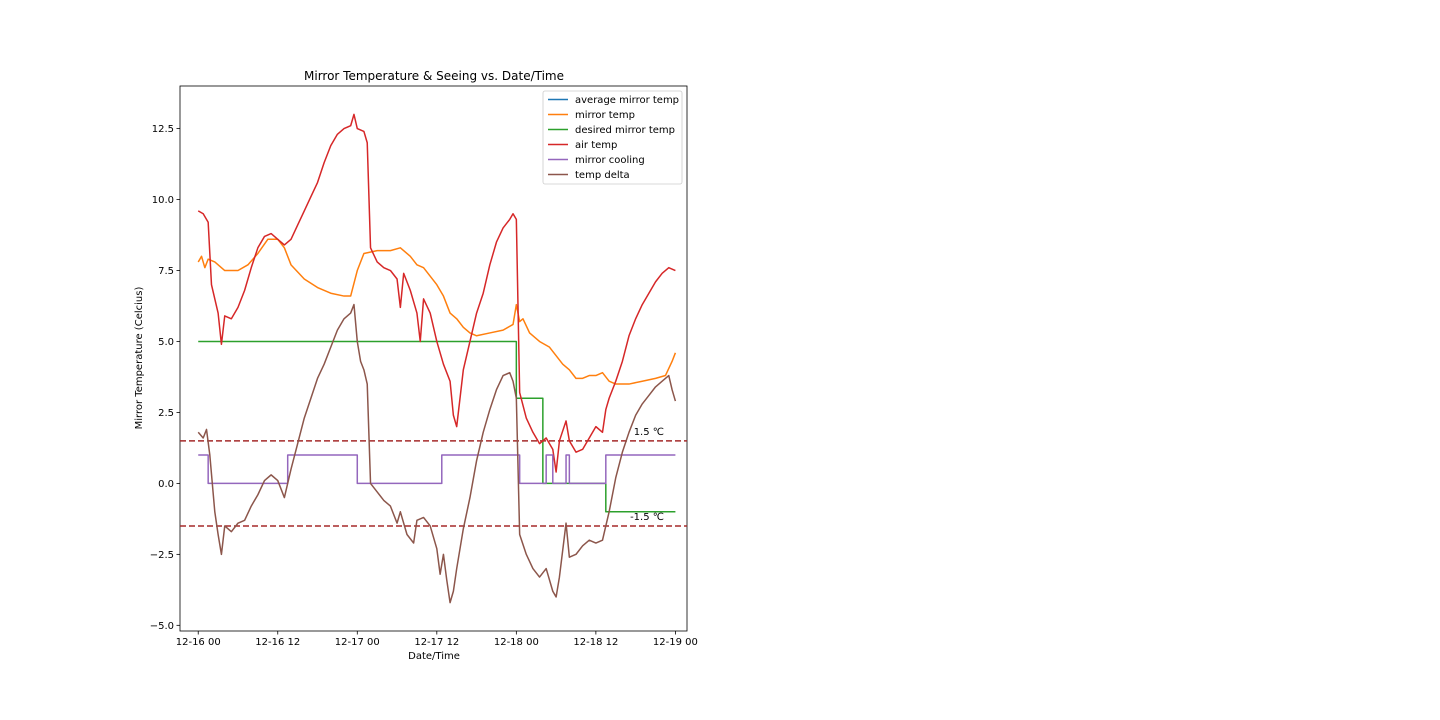 The width and height of the screenshot is (1440, 720). I want to click on x-tick-label: 12-16 00, so click(198, 642).